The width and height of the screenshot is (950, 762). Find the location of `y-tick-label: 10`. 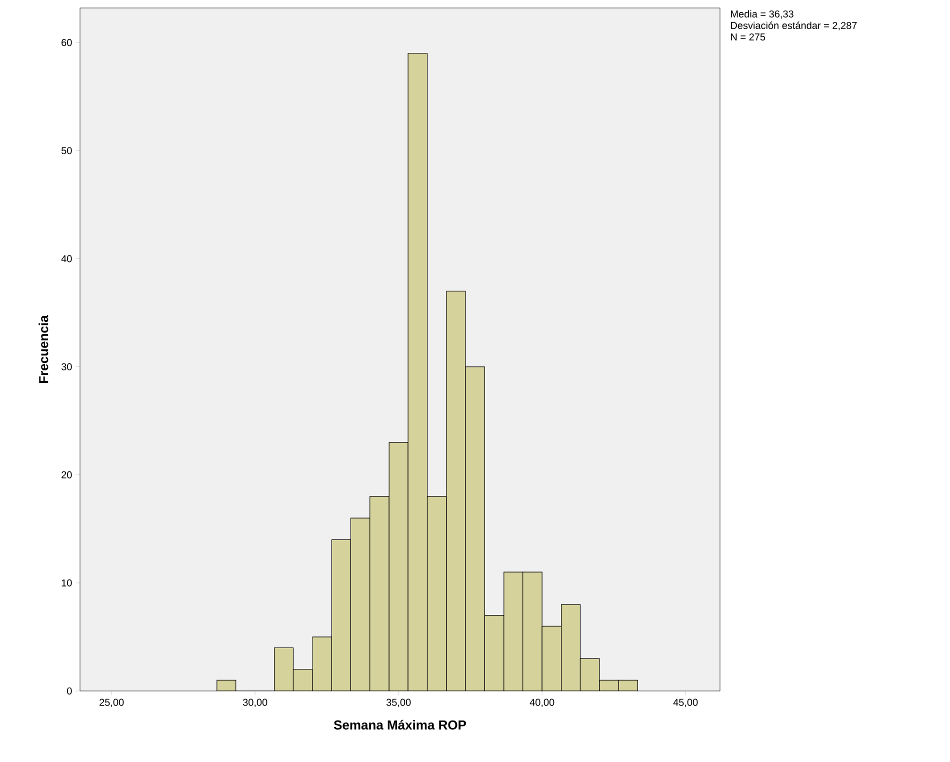

y-tick-label: 10 is located at coordinates (67, 582).